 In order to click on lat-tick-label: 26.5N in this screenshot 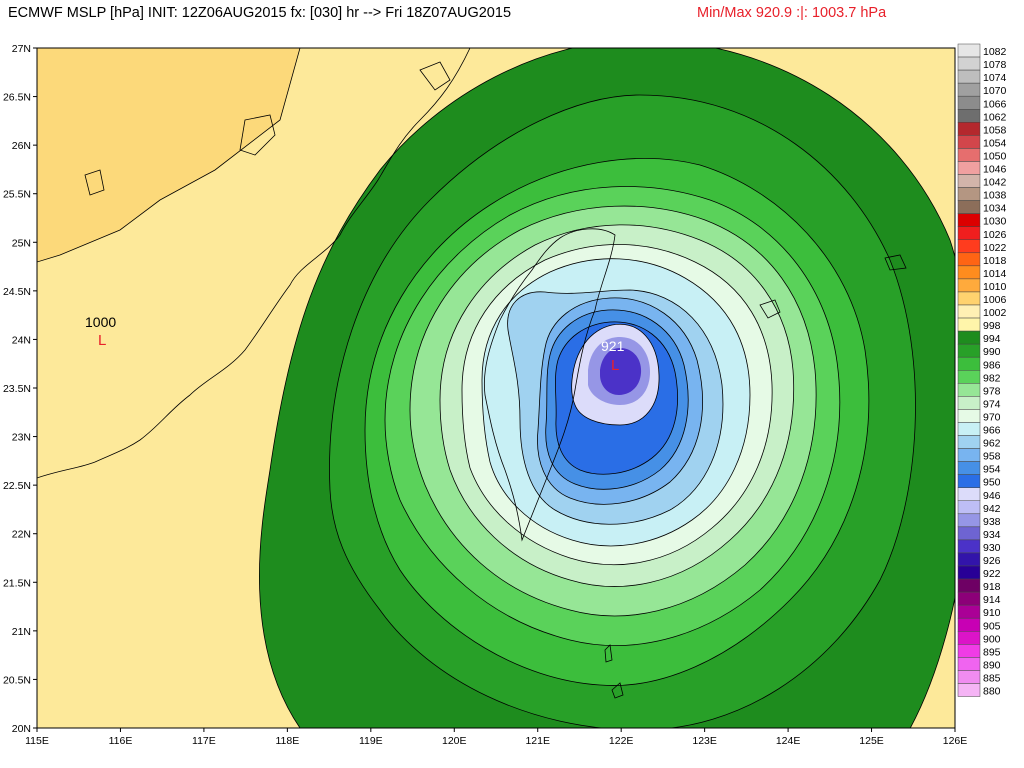, I will do `click(17, 98)`.